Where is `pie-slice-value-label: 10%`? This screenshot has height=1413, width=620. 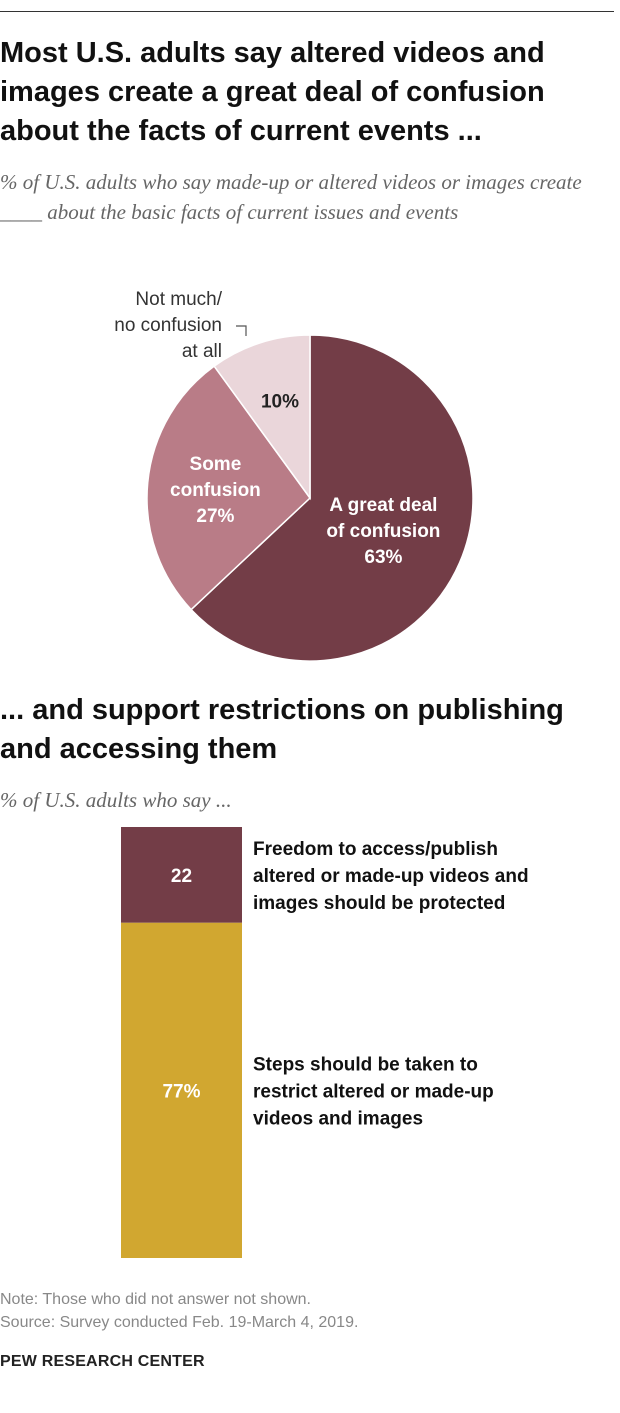
pie-slice-value-label: 10% is located at coordinates (280, 401).